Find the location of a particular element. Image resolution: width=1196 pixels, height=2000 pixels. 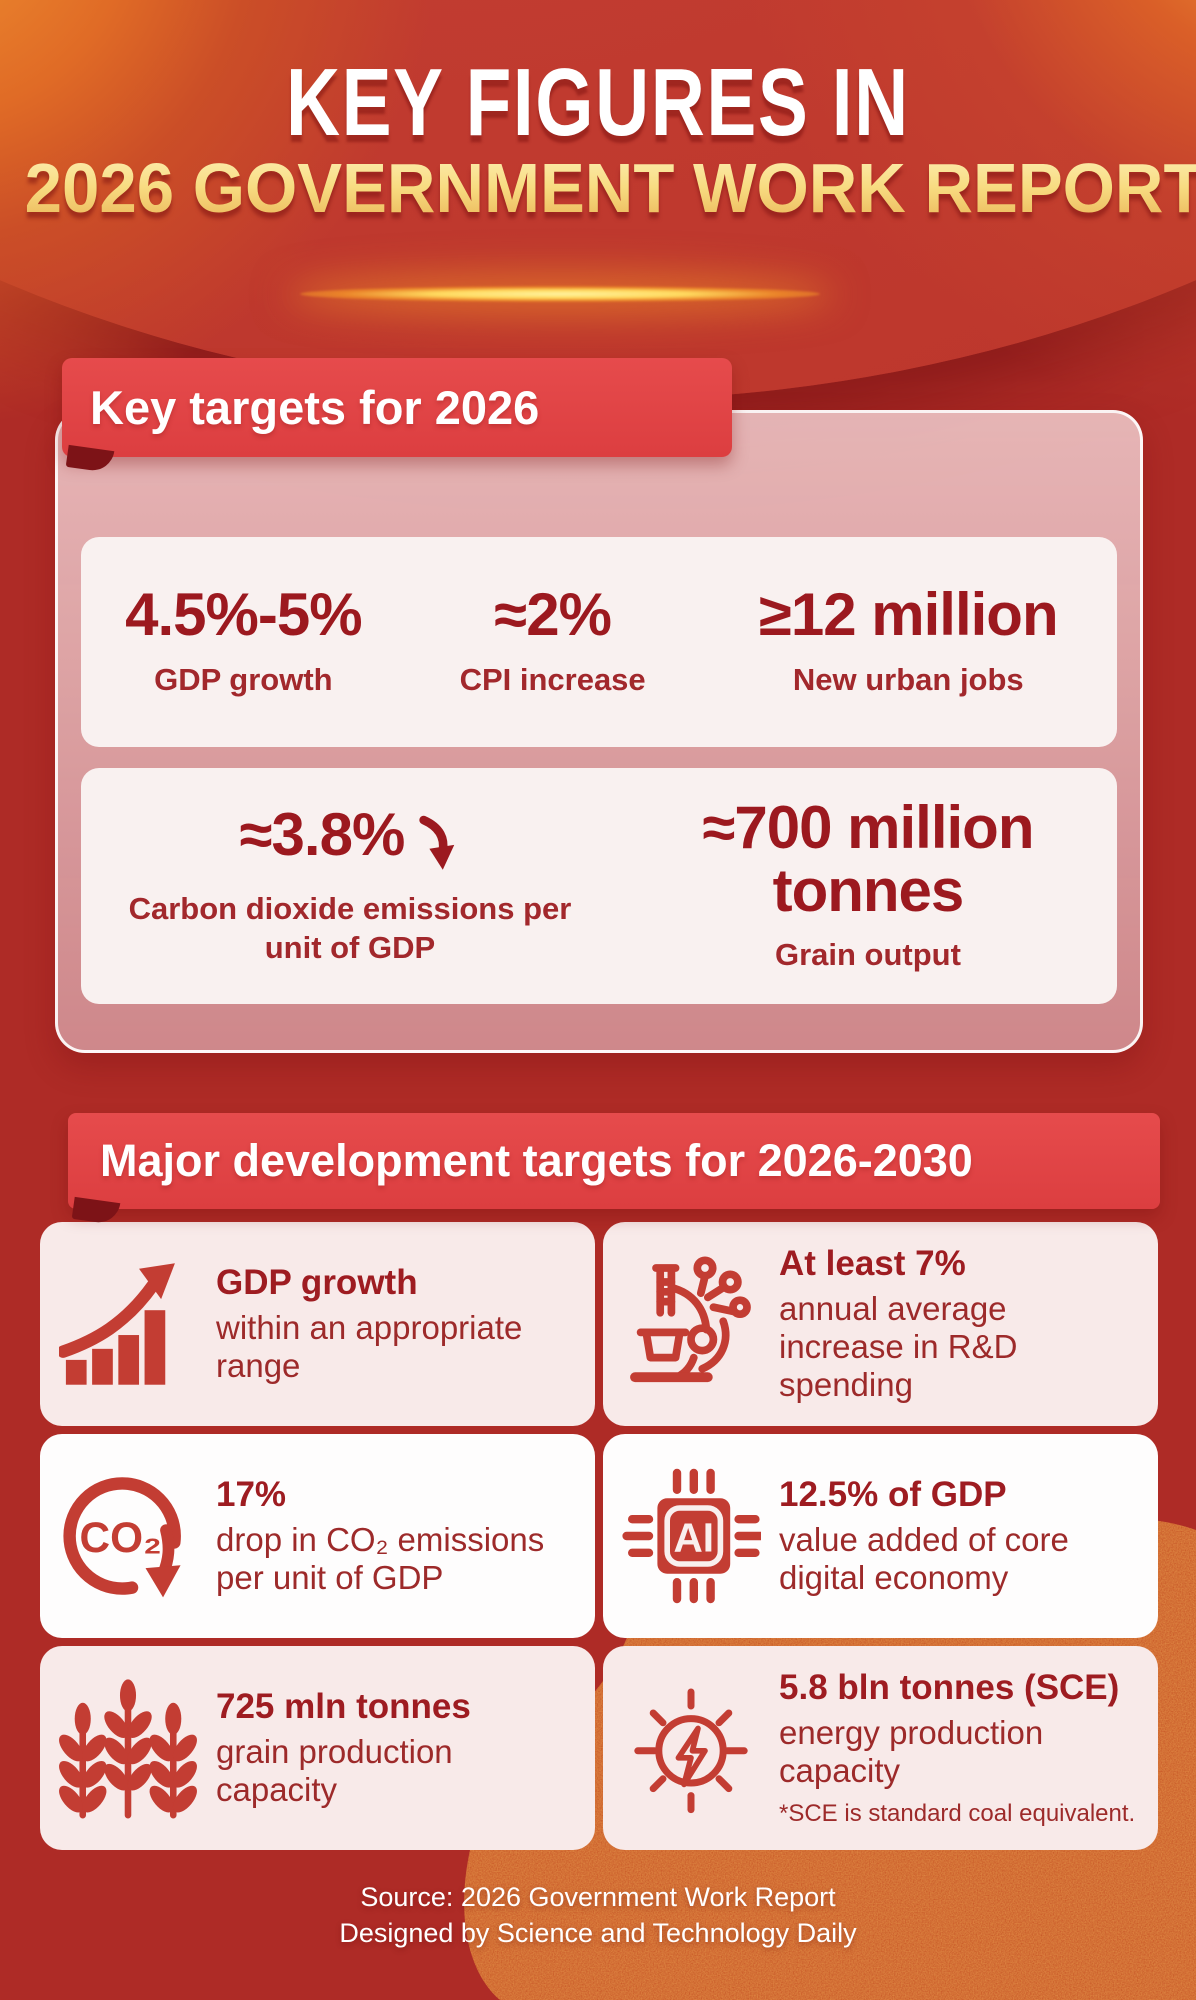

target-card-gdp-growth: GDP growth within an appropriate range is located at coordinates (317, 1324).